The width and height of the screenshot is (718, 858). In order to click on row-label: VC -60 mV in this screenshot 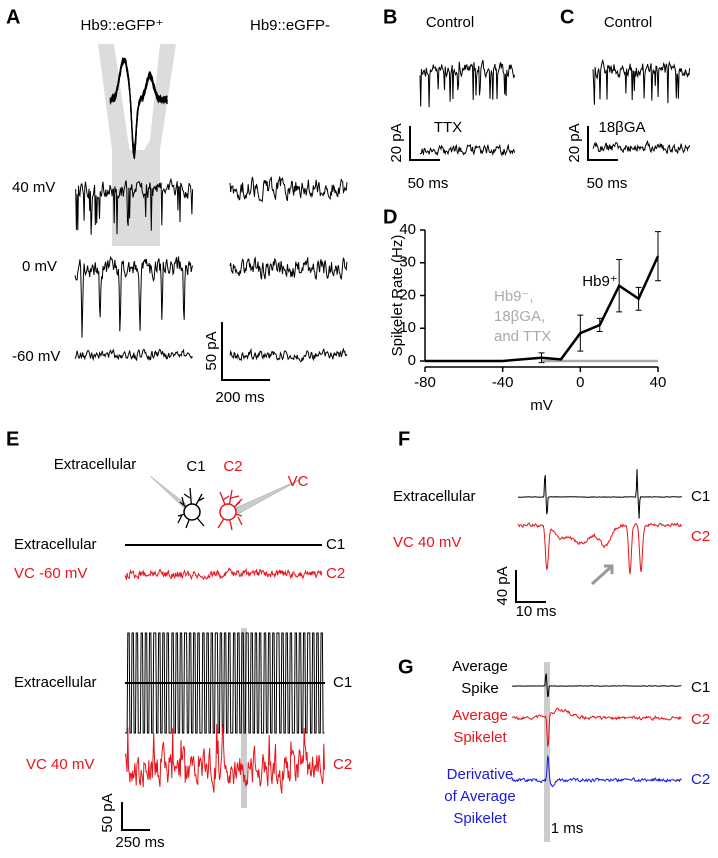, I will do `click(50, 573)`.